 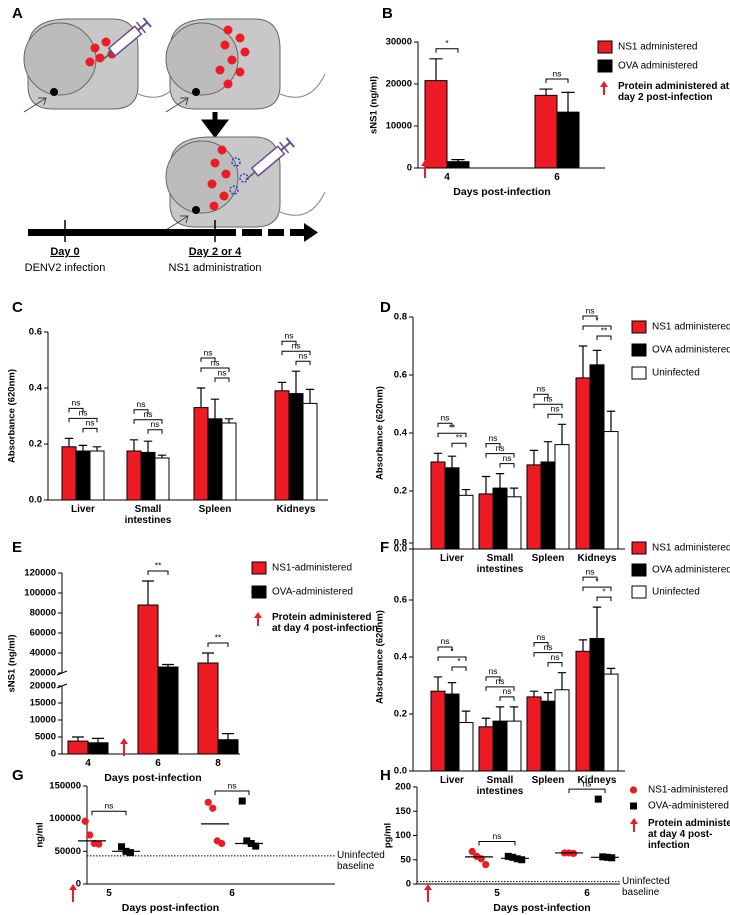 I want to click on y-tick-label: 10000, so click(x=399, y=126).